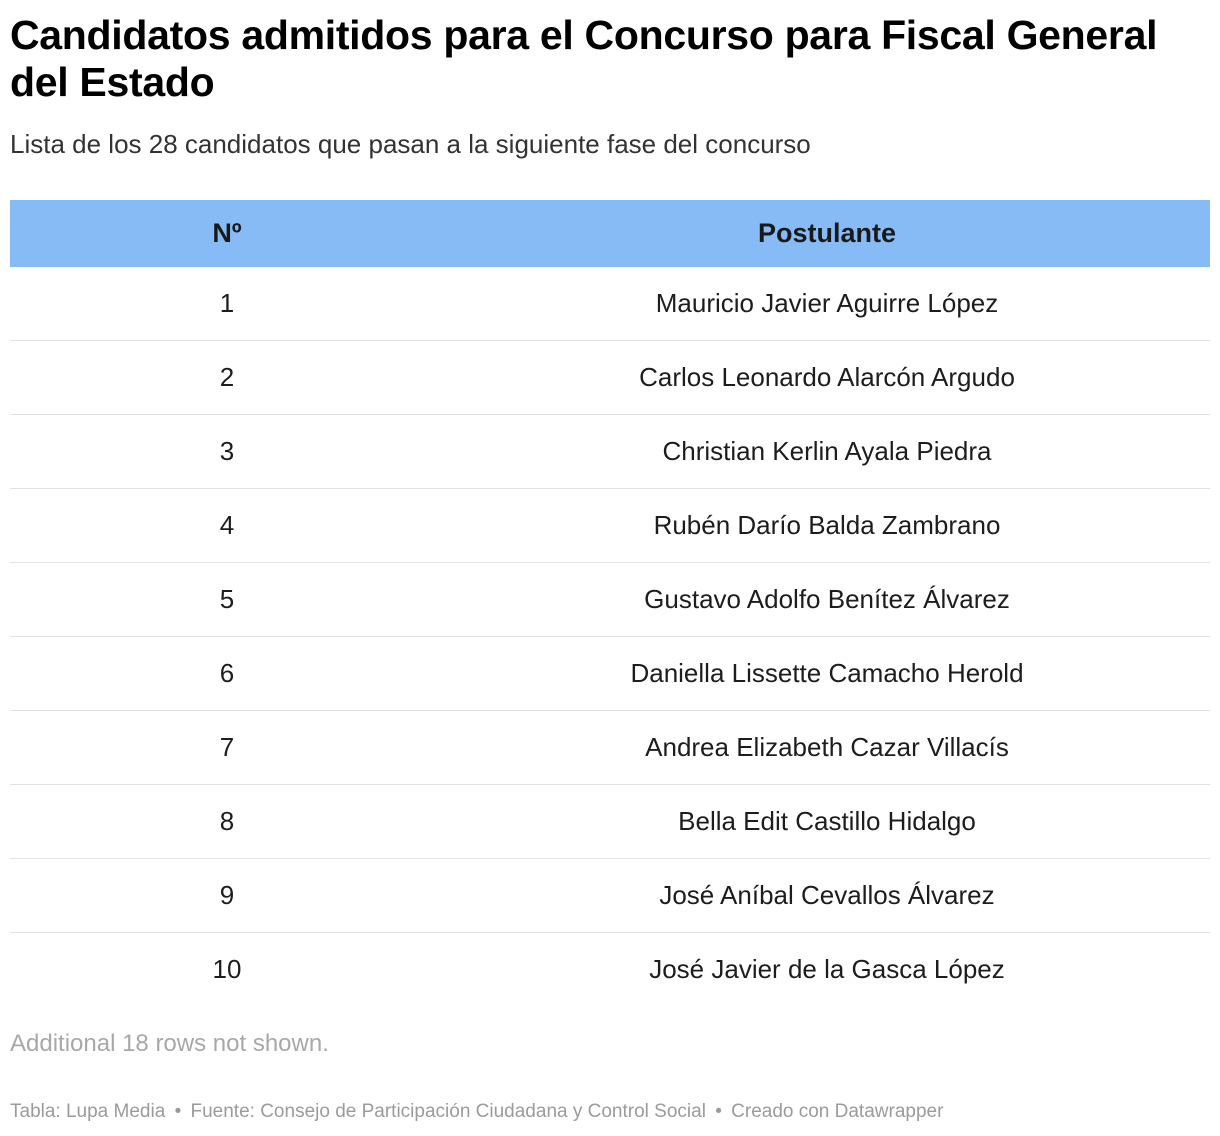 The height and width of the screenshot is (1136, 1220). I want to click on table-row: 5 Gustavo Adolfo Benítez Álvarez, so click(610, 599).